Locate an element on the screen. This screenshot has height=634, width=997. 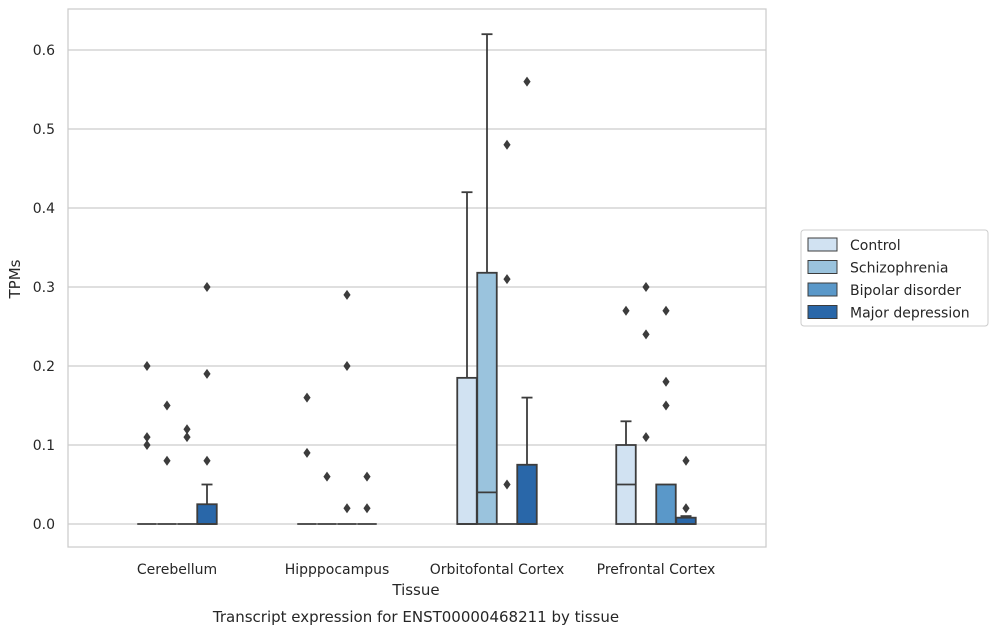
y-tick-label: 0.3 is located at coordinates (44, 288).